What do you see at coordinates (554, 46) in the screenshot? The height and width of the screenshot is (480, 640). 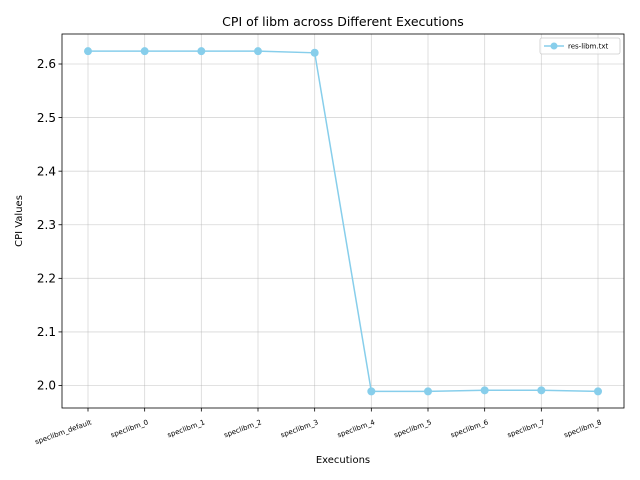 I see `legend-marker` at bounding box center [554, 46].